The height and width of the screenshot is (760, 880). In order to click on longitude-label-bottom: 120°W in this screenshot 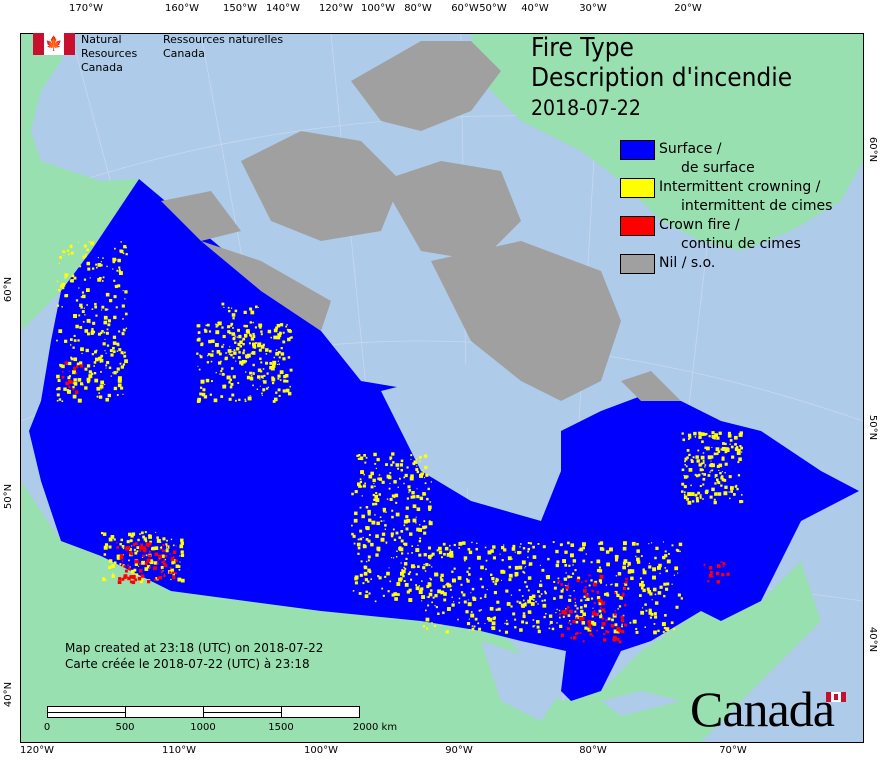, I will do `click(37, 750)`.